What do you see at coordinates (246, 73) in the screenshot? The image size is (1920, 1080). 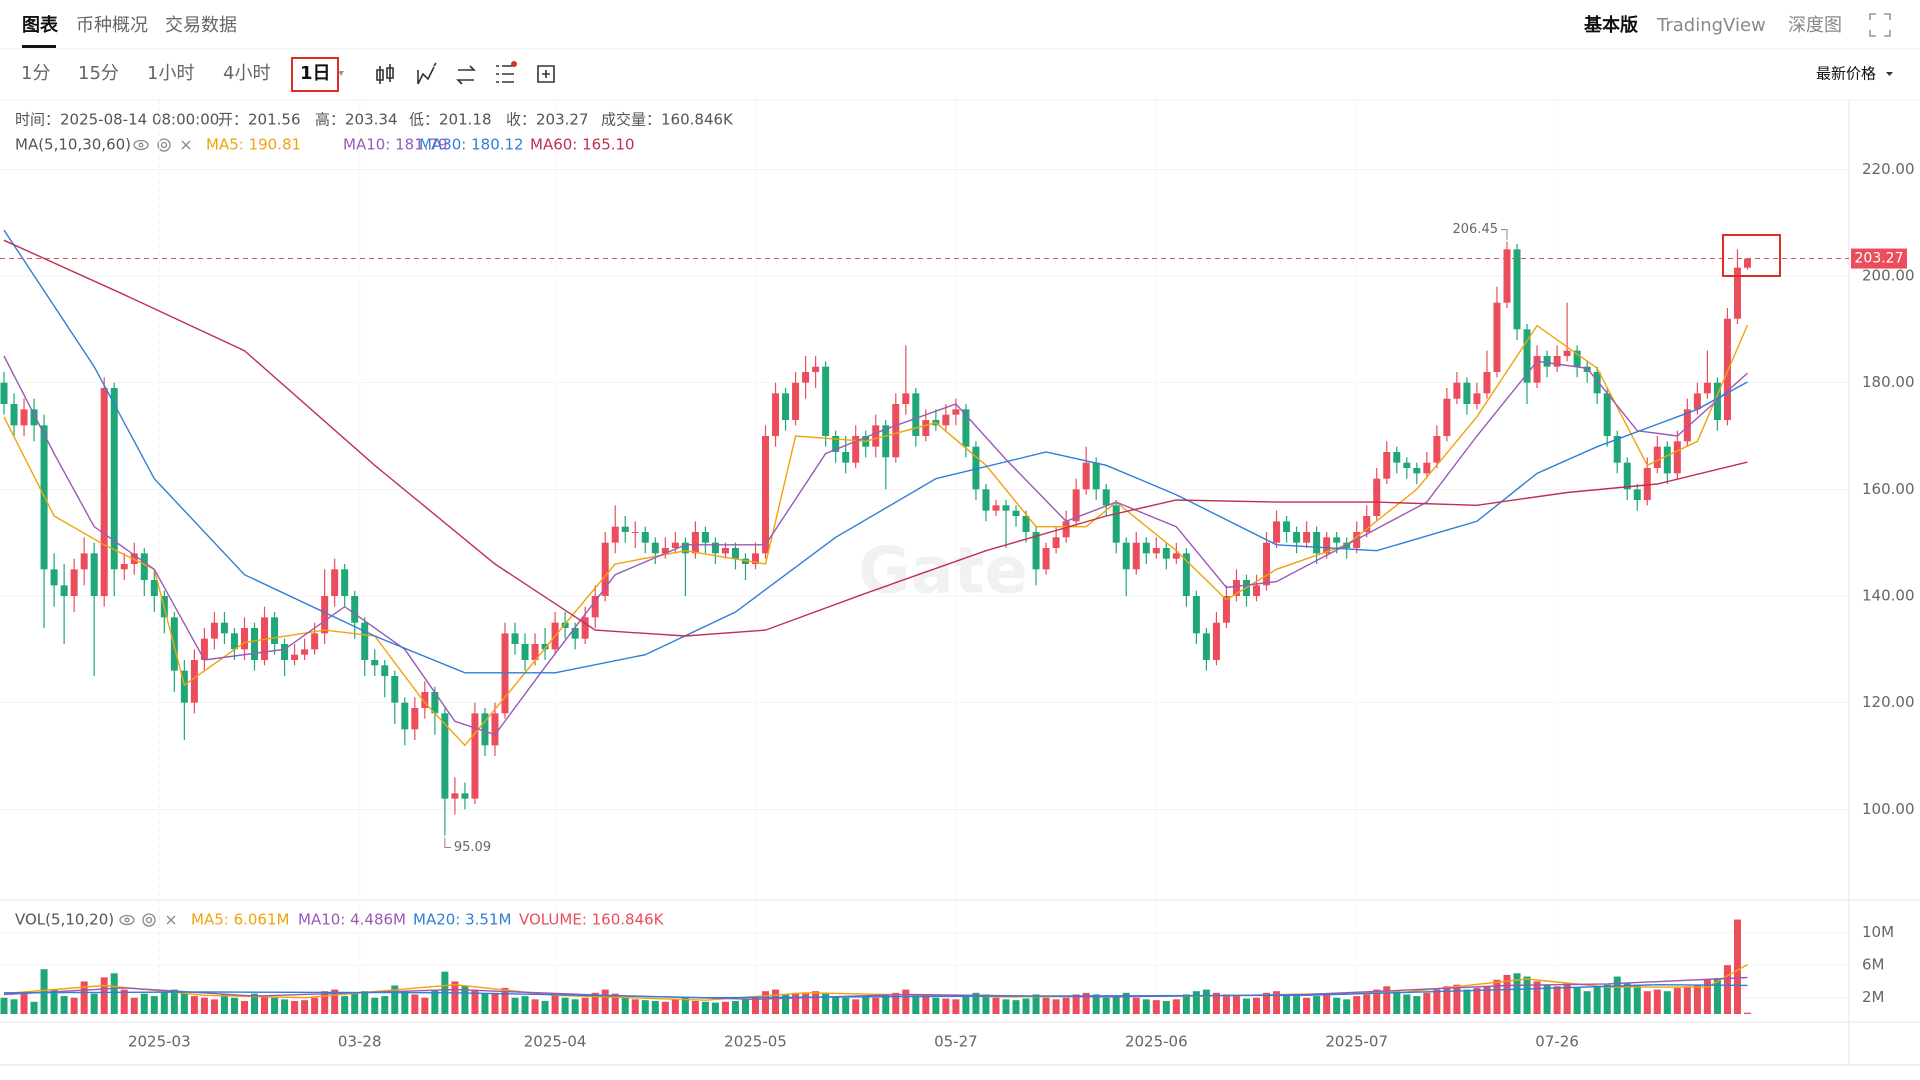 I see `interval: 4小时` at bounding box center [246, 73].